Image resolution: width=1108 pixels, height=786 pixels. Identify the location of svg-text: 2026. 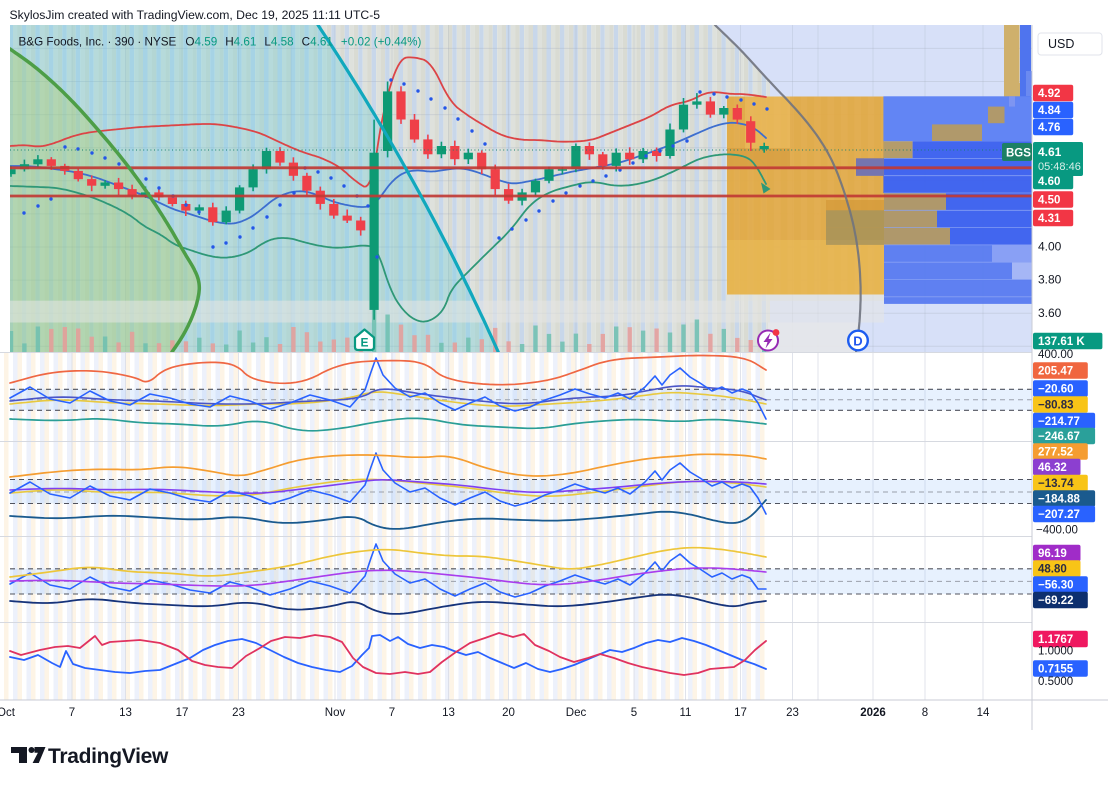
(873, 713).